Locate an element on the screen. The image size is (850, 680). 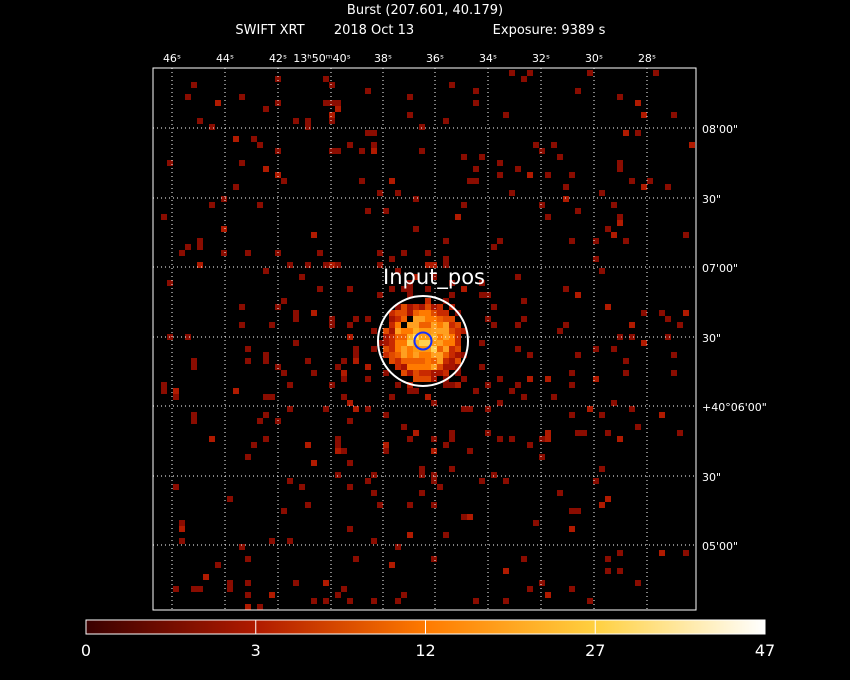
position-circle is located at coordinates (423, 341).